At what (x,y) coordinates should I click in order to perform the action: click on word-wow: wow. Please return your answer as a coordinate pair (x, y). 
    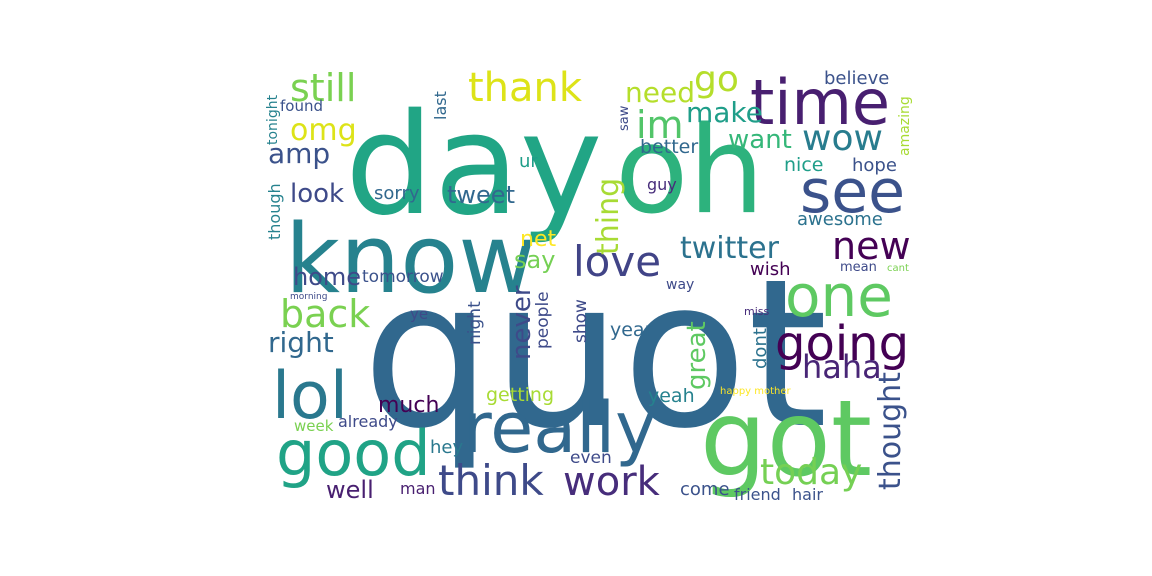
    Looking at the image, I should click on (842, 138).